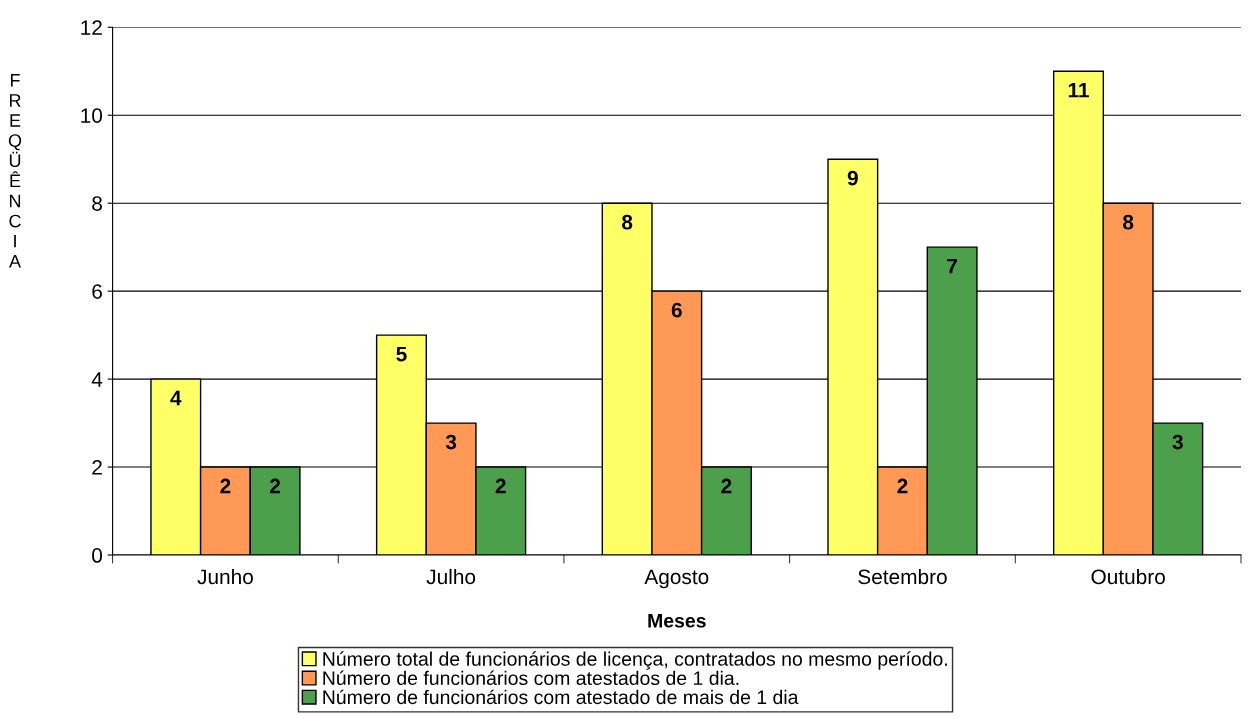  What do you see at coordinates (952, 266) in the screenshot?
I see `data-label: 7` at bounding box center [952, 266].